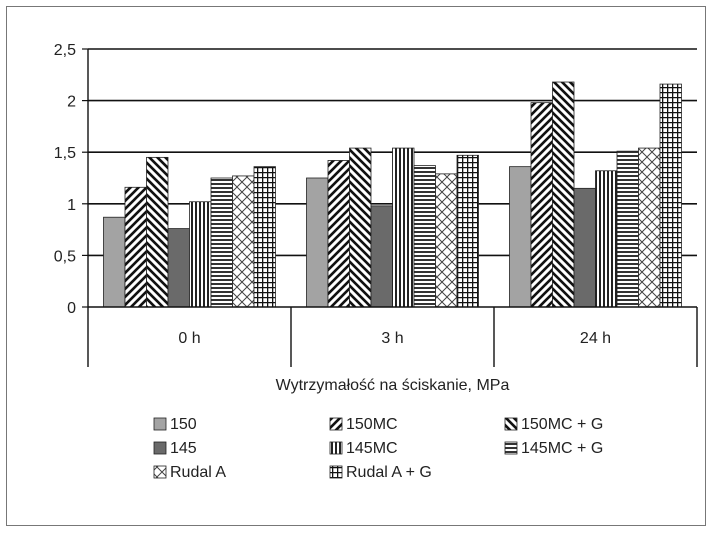 The image size is (716, 533). Describe the element at coordinates (189, 338) in the screenshot. I see `x-tick-label: 0 h` at that location.